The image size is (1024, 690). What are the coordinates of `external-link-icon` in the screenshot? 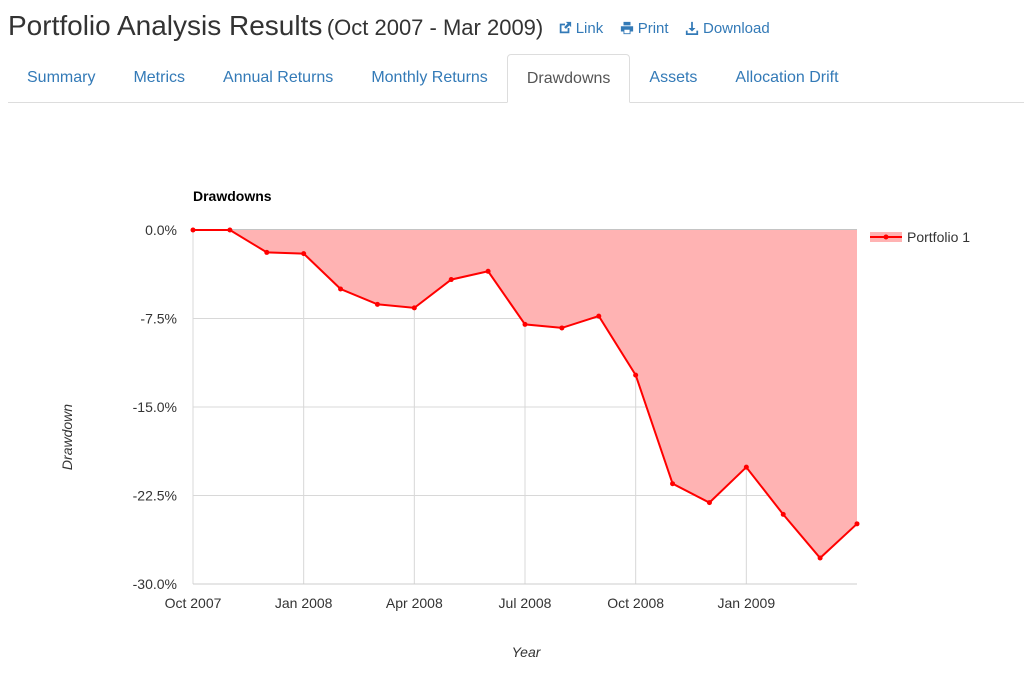 It's located at (565, 27).